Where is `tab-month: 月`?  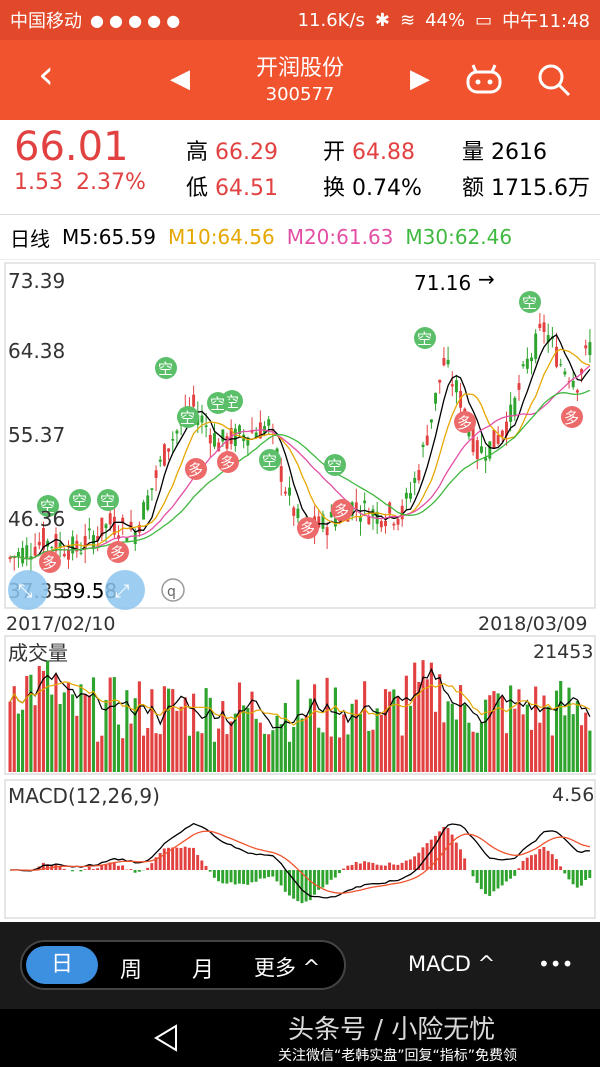
tab-month: 月 is located at coordinates (203, 970).